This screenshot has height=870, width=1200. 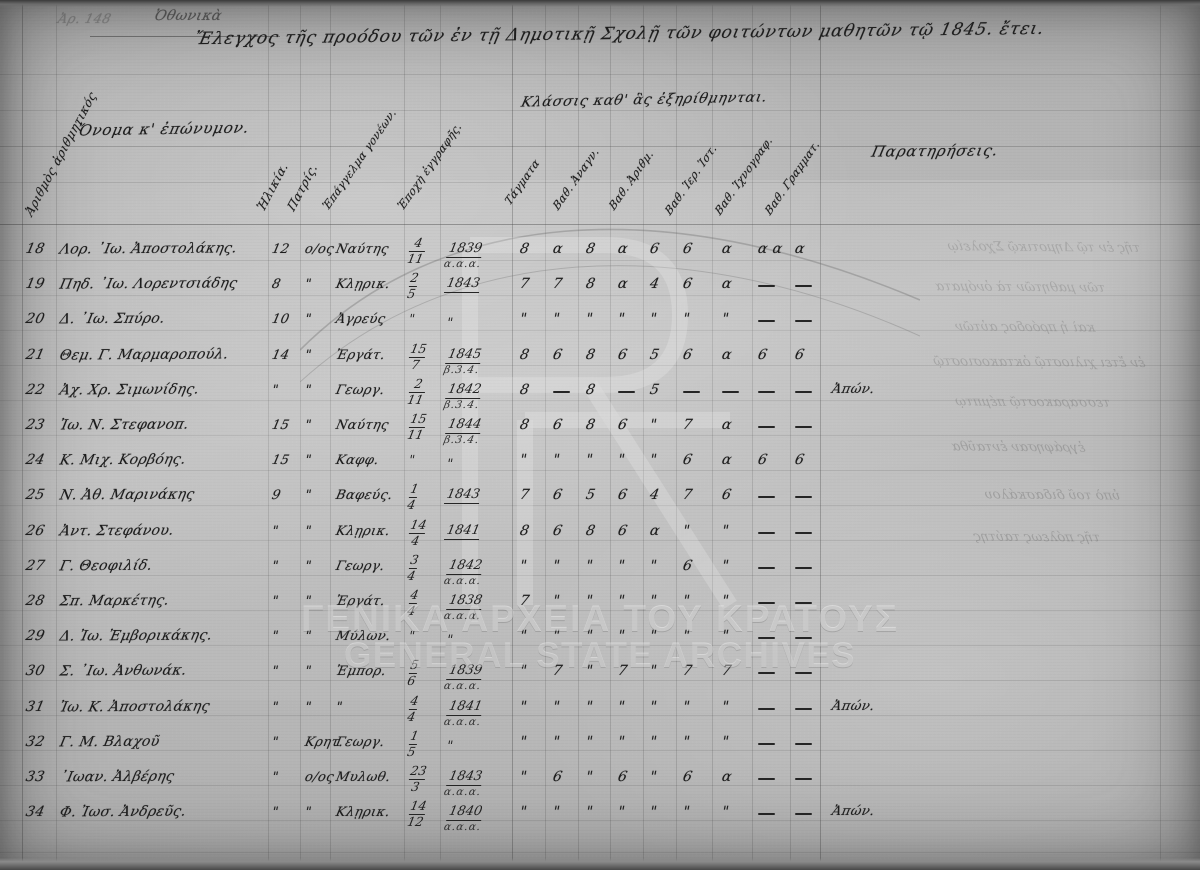 I want to click on row-index: 26, so click(x=35, y=530).